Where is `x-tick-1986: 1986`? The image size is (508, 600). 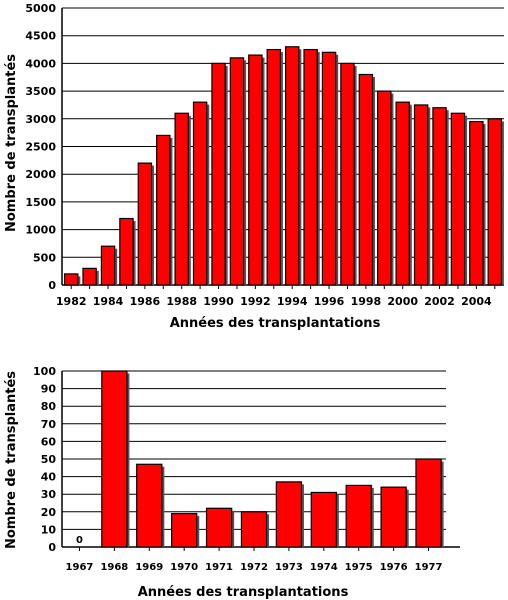 x-tick-1986: 1986 is located at coordinates (145, 301).